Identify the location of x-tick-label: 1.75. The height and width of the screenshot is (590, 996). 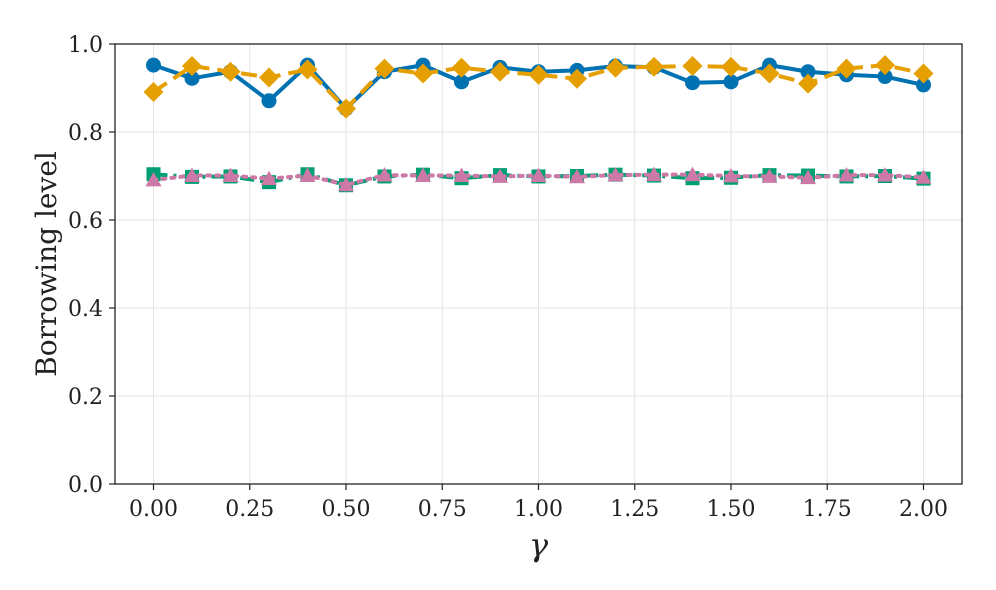
(827, 509).